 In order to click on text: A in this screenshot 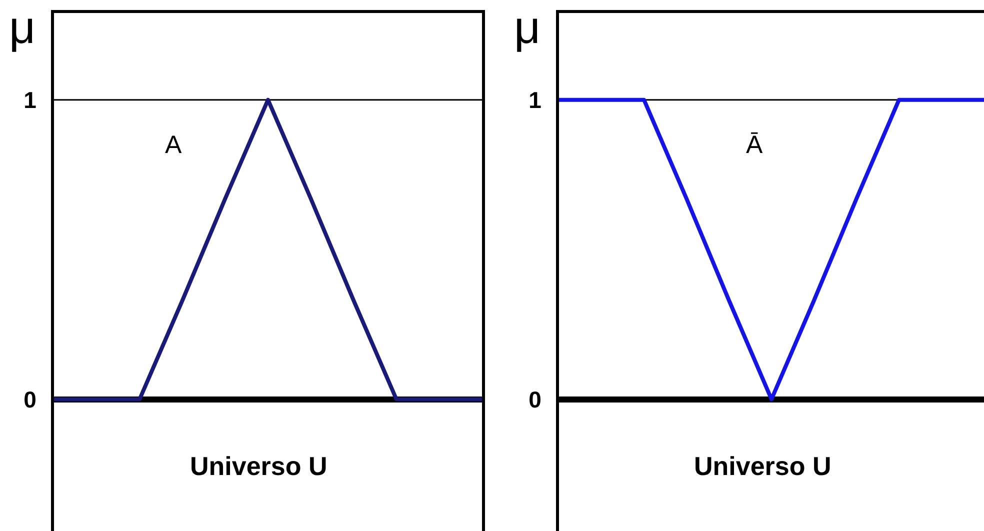, I will do `click(173, 145)`.